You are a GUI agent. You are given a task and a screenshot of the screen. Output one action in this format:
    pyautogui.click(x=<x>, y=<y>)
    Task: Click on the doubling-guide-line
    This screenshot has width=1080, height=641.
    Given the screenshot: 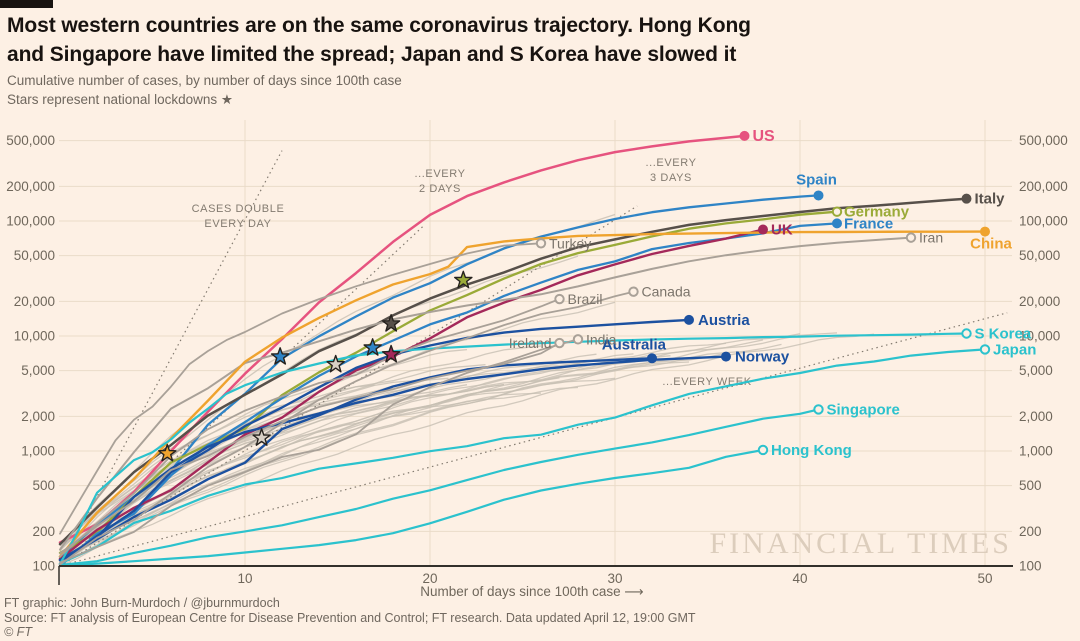 What is the action you would take?
    pyautogui.click(x=171, y=358)
    